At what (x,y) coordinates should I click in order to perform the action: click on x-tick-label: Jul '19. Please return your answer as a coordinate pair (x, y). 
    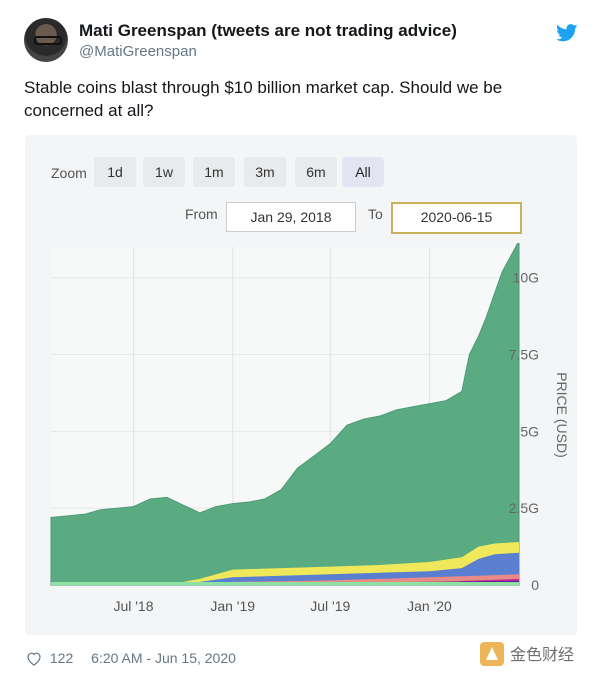
    Looking at the image, I should click on (330, 606).